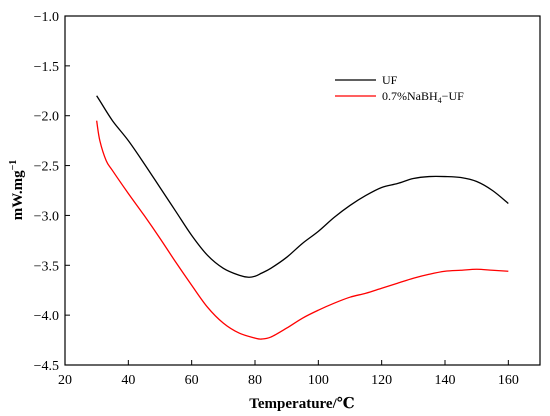 This screenshot has height=416, width=550. Describe the element at coordinates (410, 96) in the screenshot. I see `legend-label-nabh4-main: 0.7%NaBH` at that location.